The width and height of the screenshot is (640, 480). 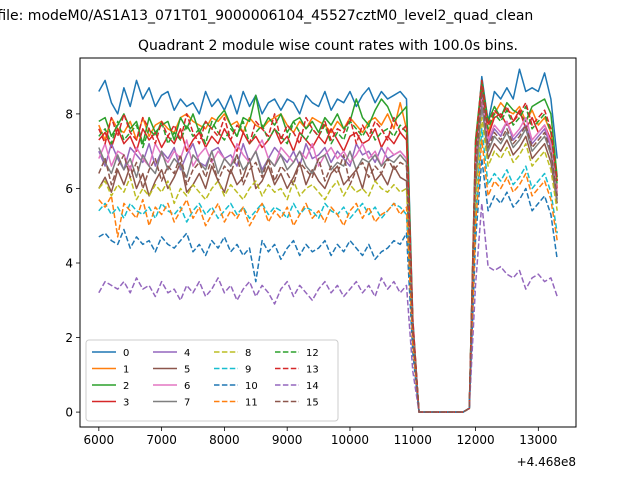 I want to click on legend-label-3: 3, so click(x=126, y=403).